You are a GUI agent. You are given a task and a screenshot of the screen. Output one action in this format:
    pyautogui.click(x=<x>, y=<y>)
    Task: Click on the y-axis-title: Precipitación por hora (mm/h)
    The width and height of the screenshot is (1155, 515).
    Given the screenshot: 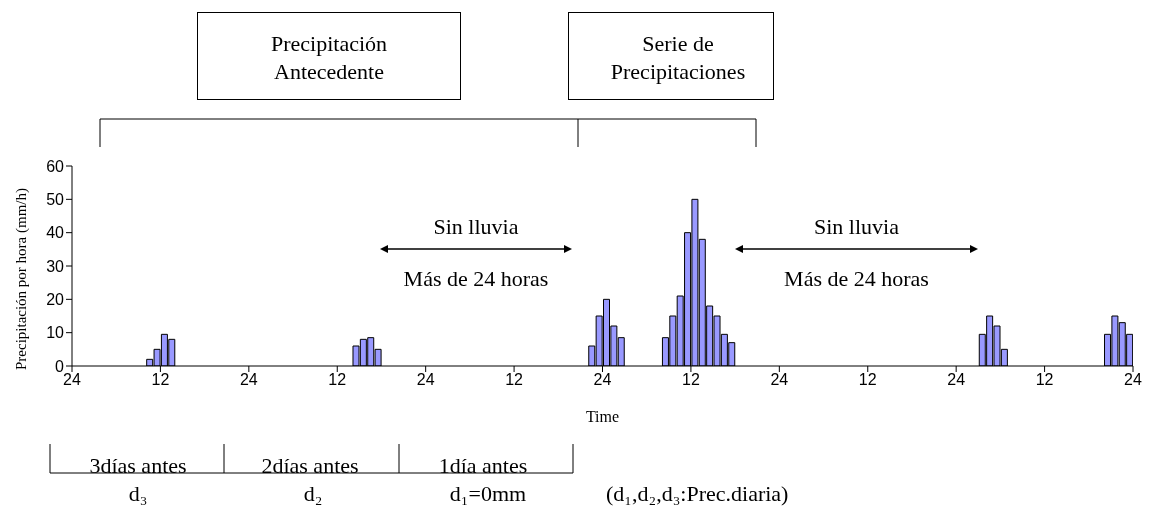 What is the action you would take?
    pyautogui.click(x=21, y=279)
    